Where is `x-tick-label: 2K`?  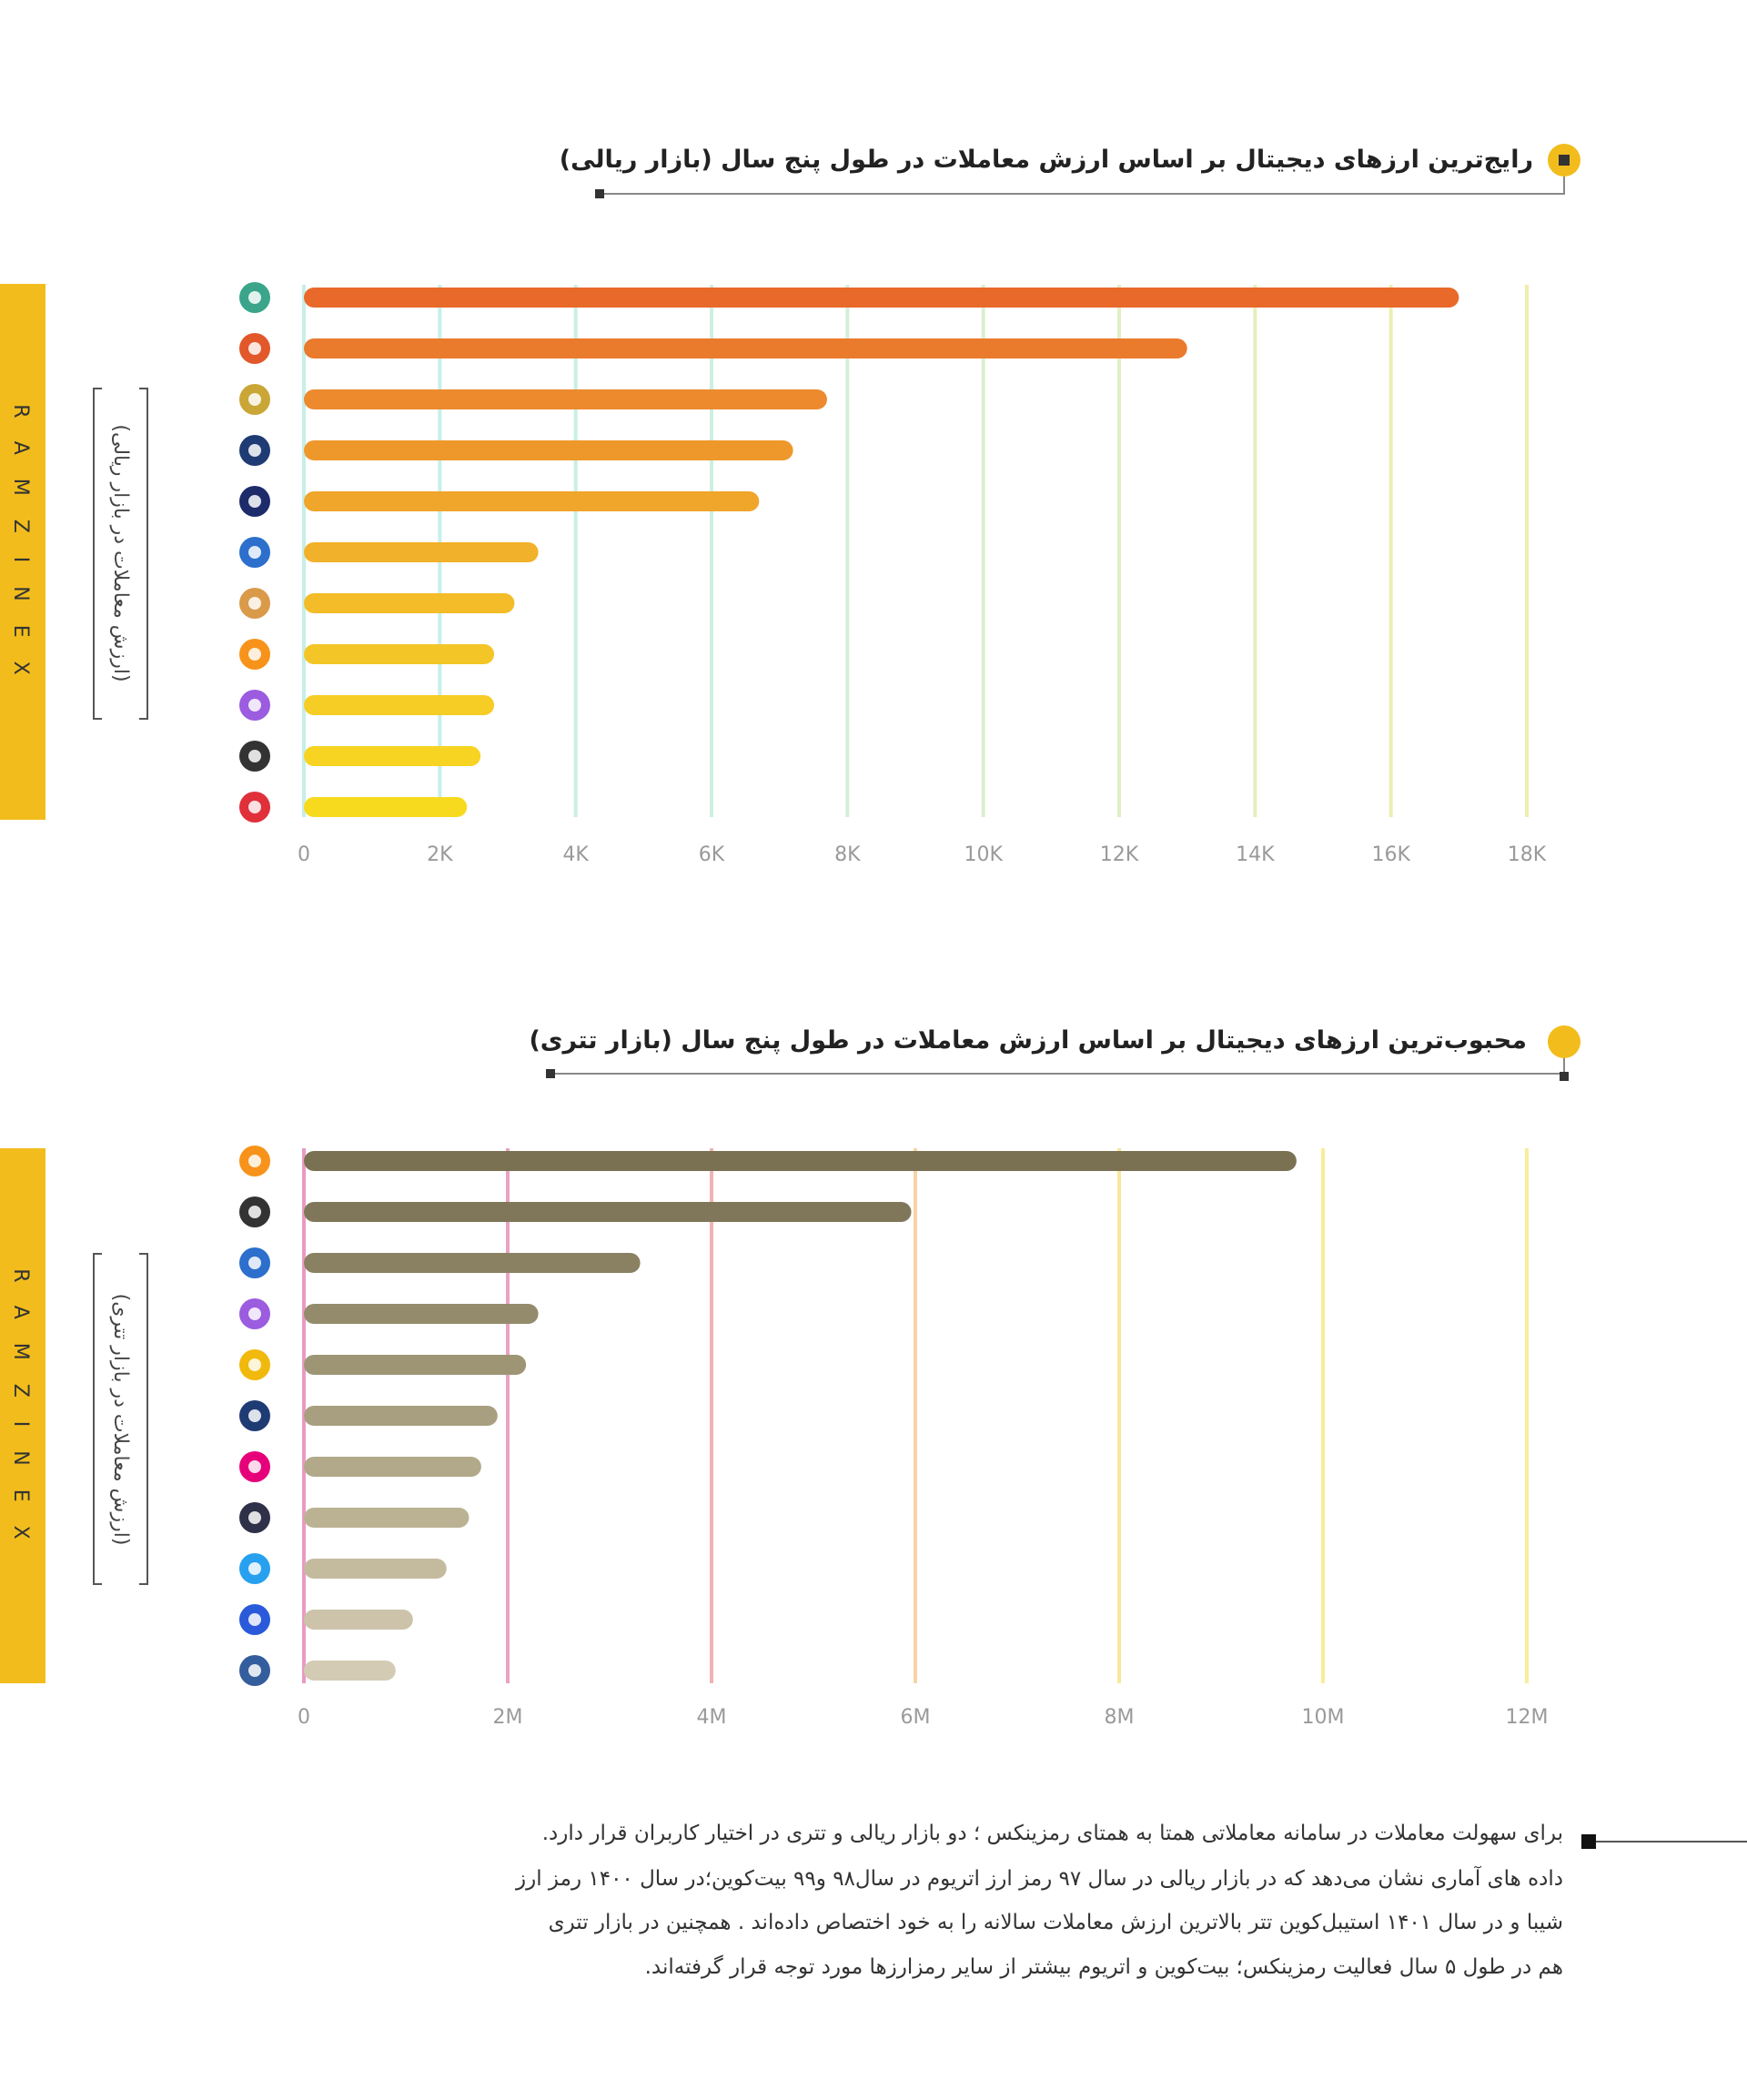 x-tick-label: 2K is located at coordinates (440, 854).